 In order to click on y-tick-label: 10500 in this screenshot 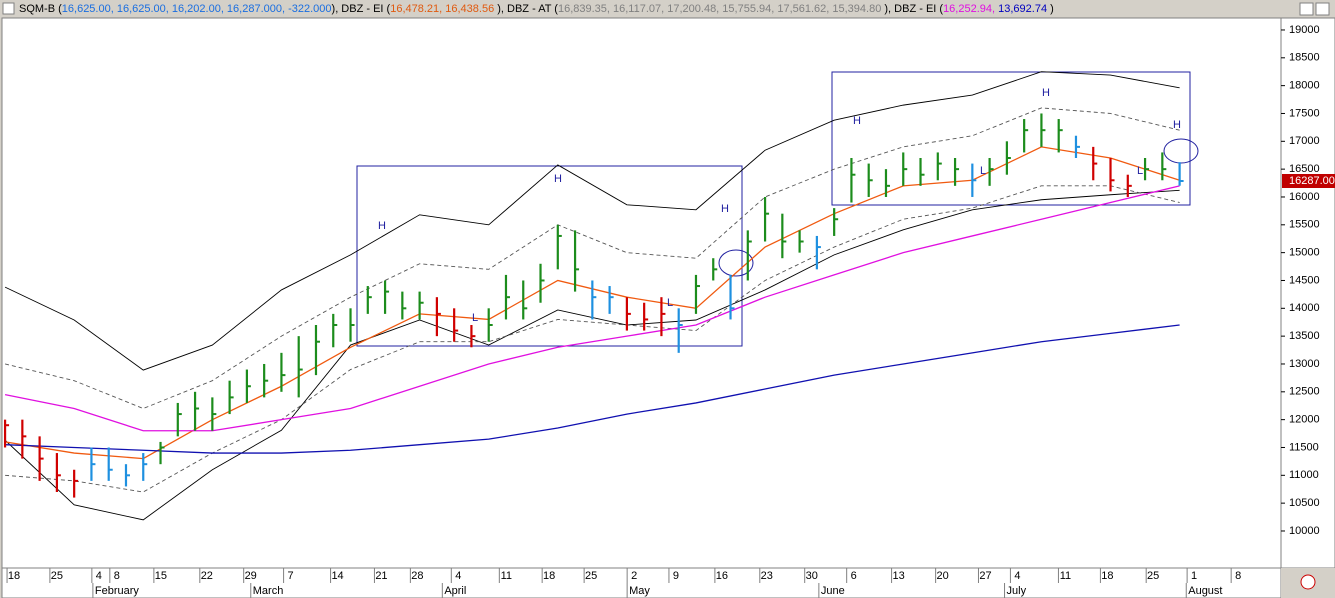, I will do `click(1304, 503)`.